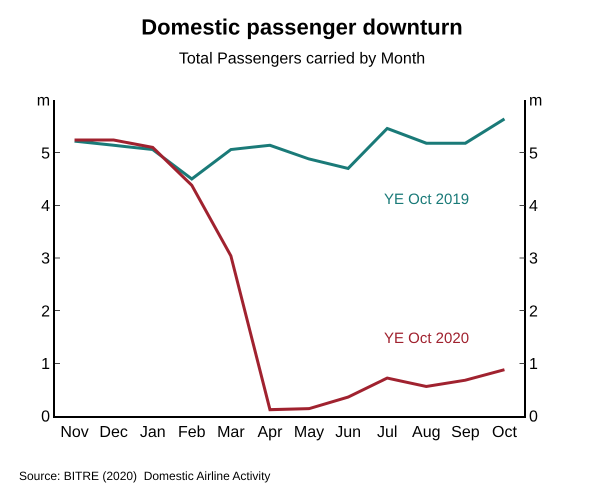 This screenshot has height=496, width=604. Describe the element at coordinates (289, 148) in the screenshot. I see `line-series` at that location.